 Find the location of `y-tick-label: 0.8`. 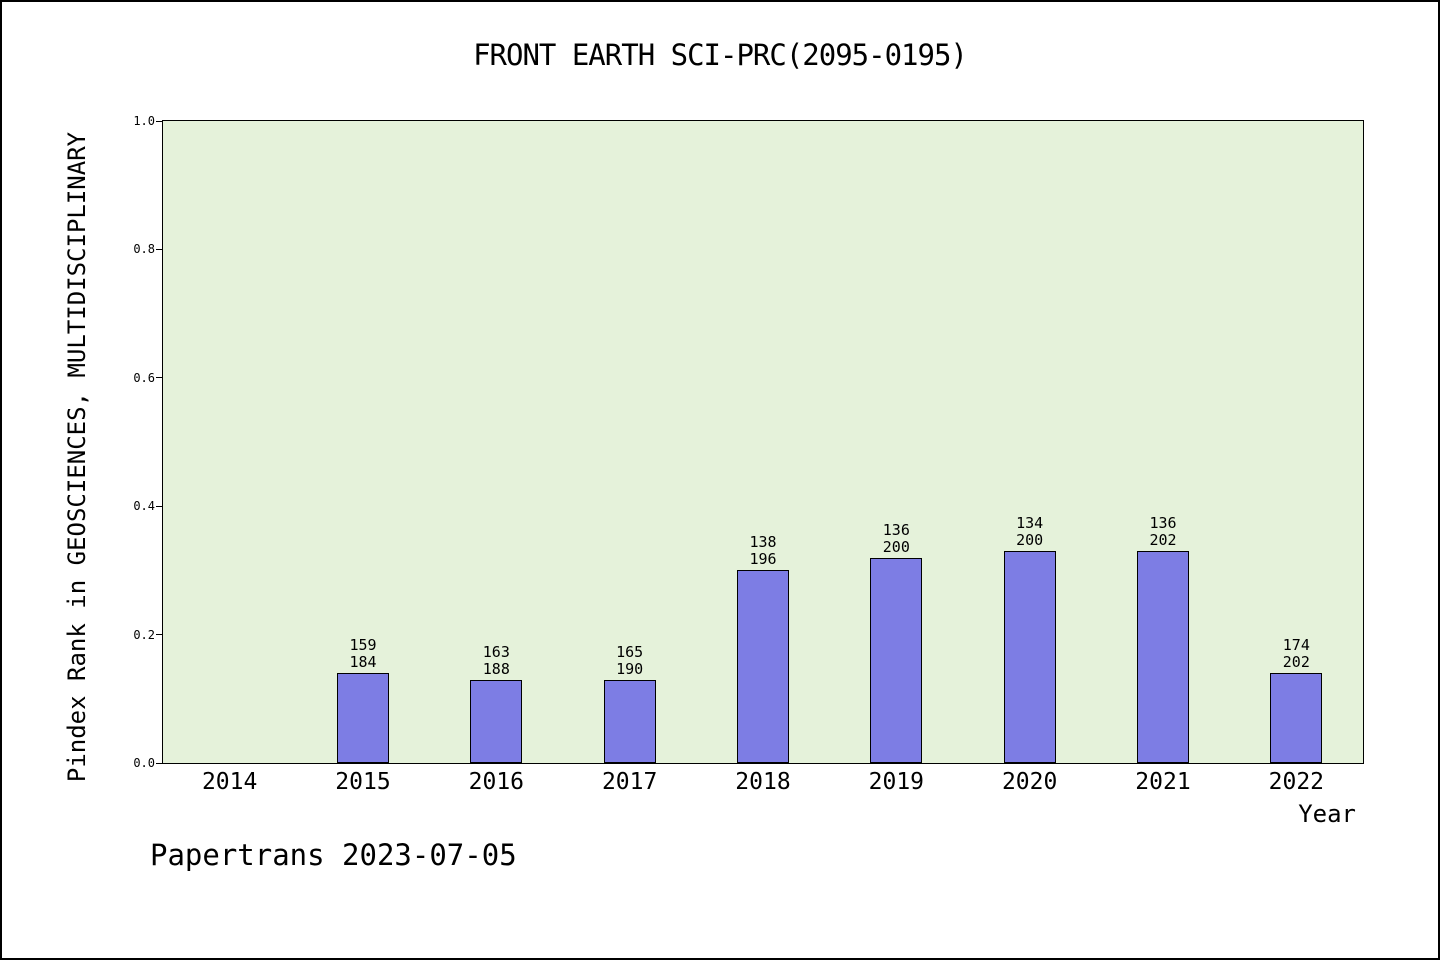

y-tick-label: 0.8 is located at coordinates (144, 249).